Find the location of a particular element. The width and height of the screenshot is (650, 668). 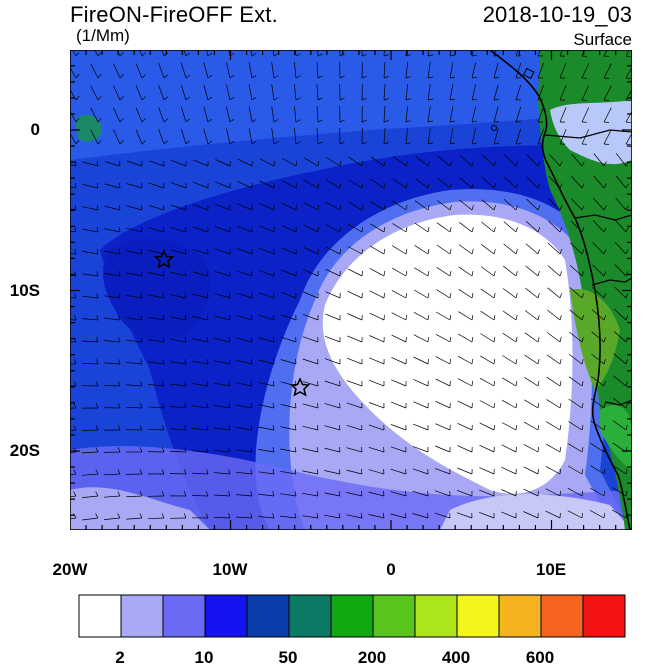

colorbar is located at coordinates (352, 616).